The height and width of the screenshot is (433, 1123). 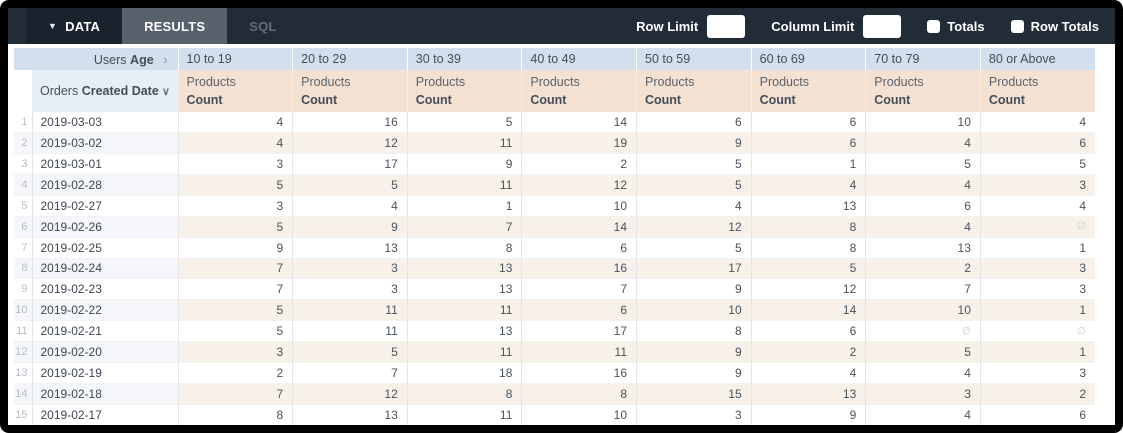 What do you see at coordinates (1054, 26) in the screenshot?
I see `row-totals-checkbox-group: Row Totals` at bounding box center [1054, 26].